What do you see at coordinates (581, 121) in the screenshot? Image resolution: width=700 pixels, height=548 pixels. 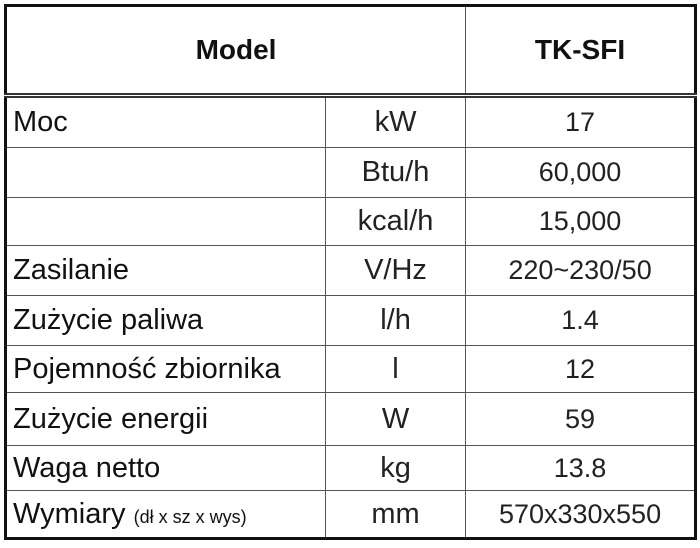 I see `row-value: 17` at bounding box center [581, 121].